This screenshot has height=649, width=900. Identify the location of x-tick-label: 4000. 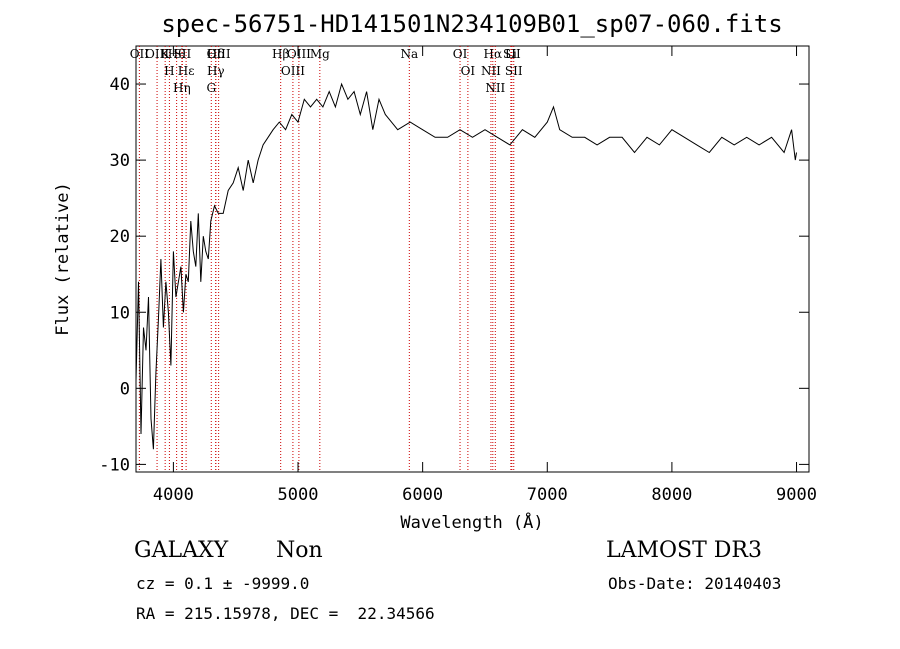
(173, 495).